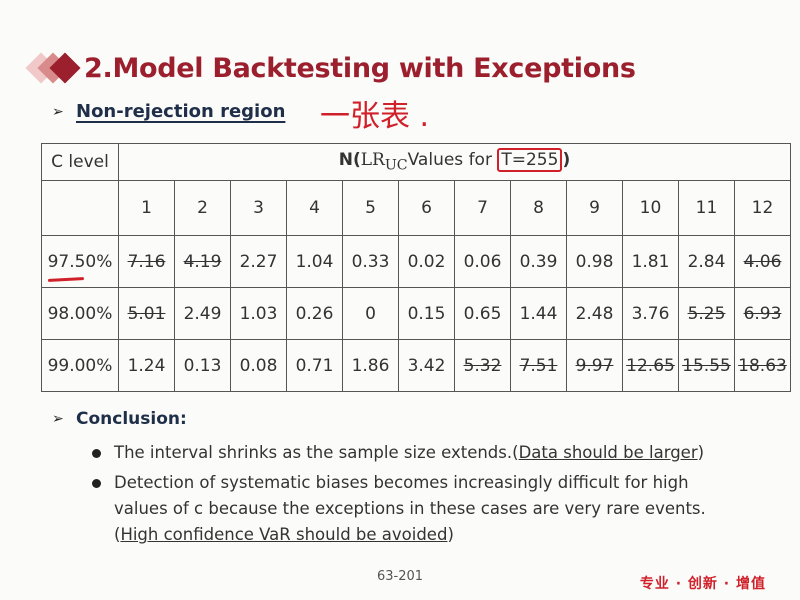 This screenshot has height=600, width=800. I want to click on slide-title-block: 2.Model Backtesting with Exceptions, so click(330, 68).